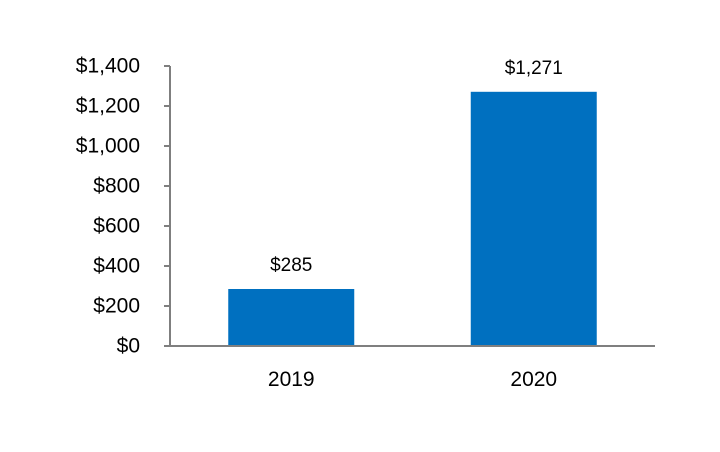  I want to click on bar-2019, so click(291, 317).